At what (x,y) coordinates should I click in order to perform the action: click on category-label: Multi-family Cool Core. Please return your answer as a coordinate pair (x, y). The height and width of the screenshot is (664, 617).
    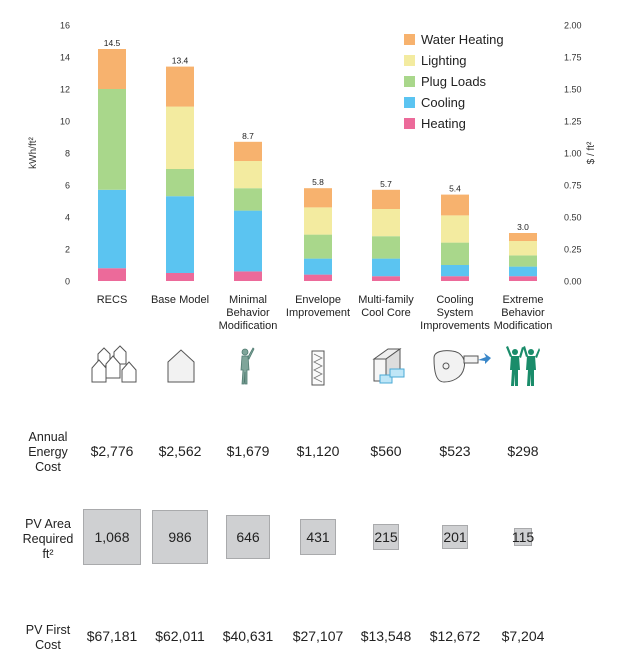
    Looking at the image, I should click on (386, 307).